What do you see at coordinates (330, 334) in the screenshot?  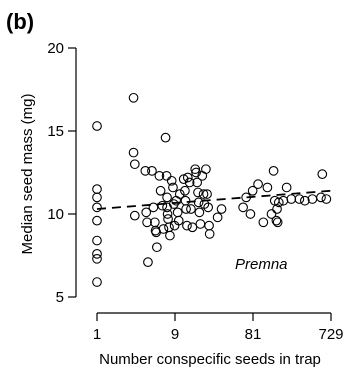 I see `x-tick-label: 729` at bounding box center [330, 334].